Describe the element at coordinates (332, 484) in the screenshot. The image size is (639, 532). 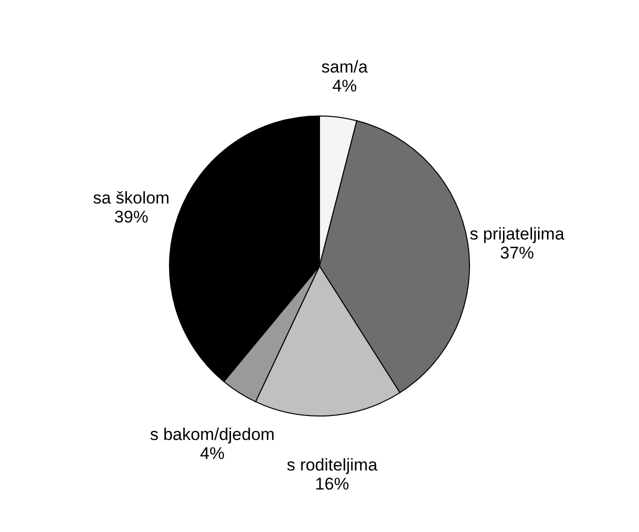
I see `data-label: 16%` at that location.